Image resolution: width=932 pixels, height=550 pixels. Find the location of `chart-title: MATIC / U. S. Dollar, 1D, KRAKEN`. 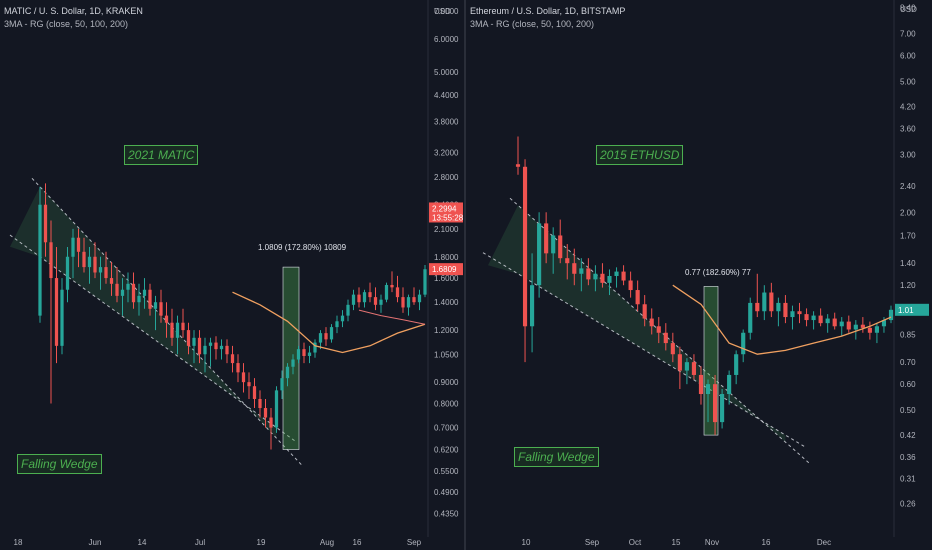

chart-title: MATIC / U. S. Dollar, 1D, KRAKEN is located at coordinates (73, 11).